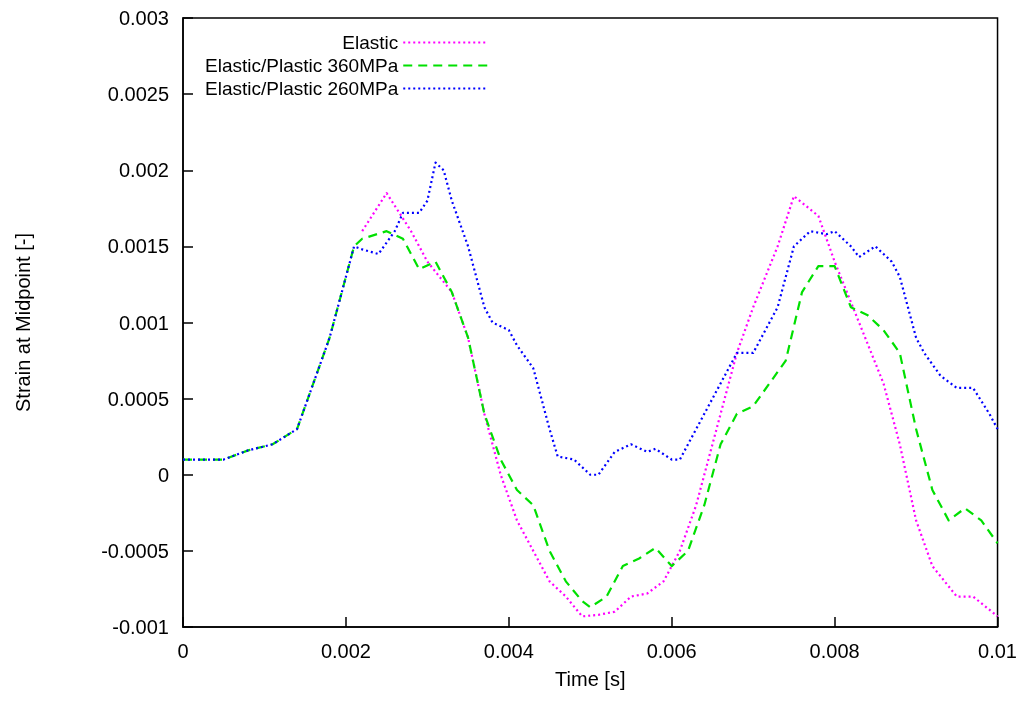  Describe the element at coordinates (508, 651) in the screenshot. I see `x-tick-label: 0.004` at that location.